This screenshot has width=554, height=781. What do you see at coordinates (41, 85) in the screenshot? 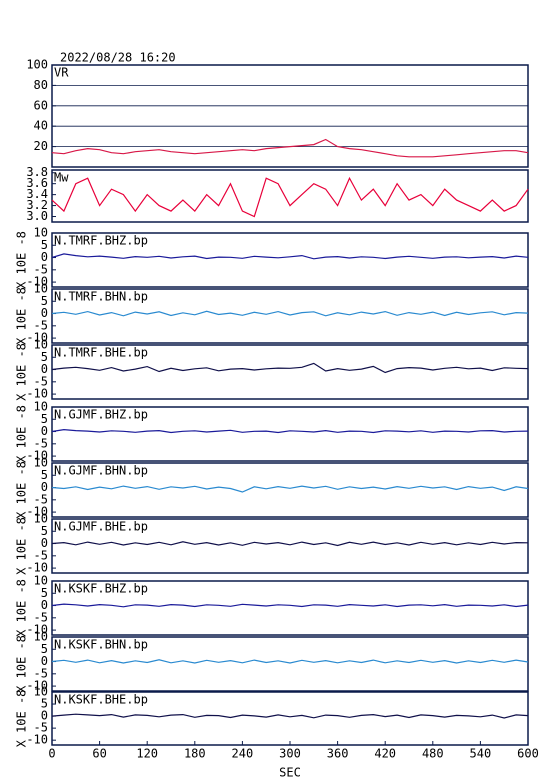
I see `y-tick-label: 80` at bounding box center [41, 85].